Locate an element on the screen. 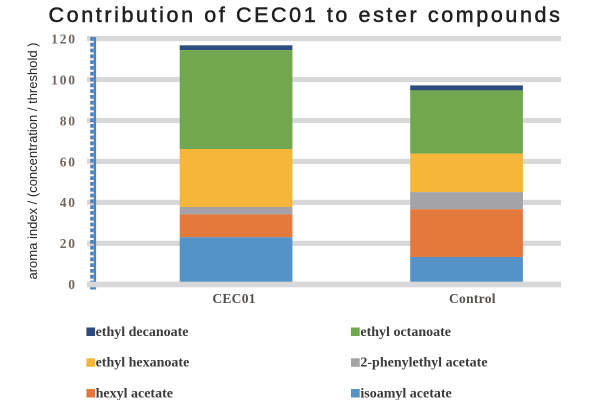 Image resolution: width=600 pixels, height=405 pixels. svg-text: isoamyl acetate is located at coordinates (405, 393).